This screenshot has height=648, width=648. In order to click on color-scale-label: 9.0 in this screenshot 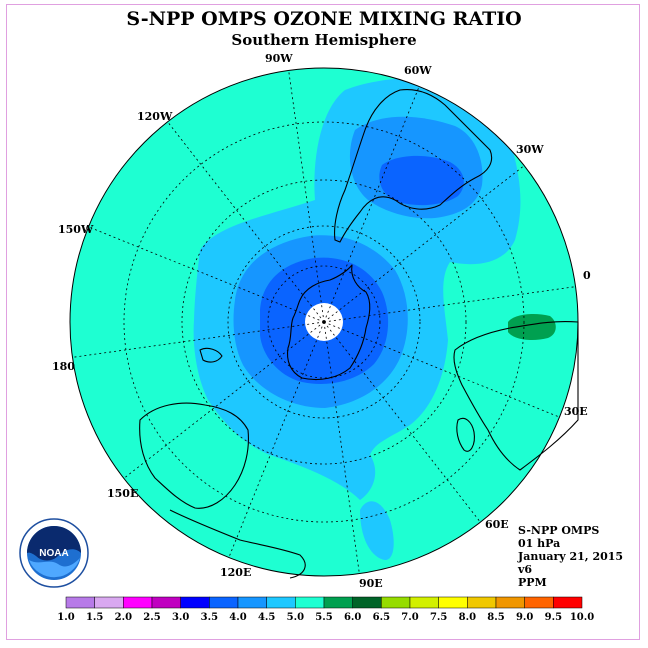, I will do `click(524, 617)`.